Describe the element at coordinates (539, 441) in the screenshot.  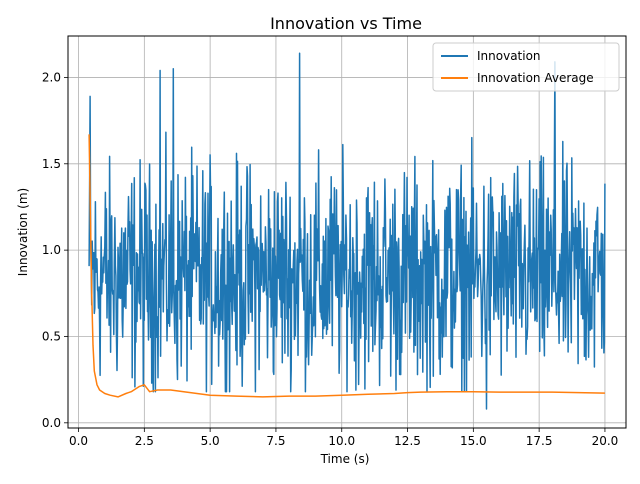
I see `x-tick-label: 17.5` at that location.